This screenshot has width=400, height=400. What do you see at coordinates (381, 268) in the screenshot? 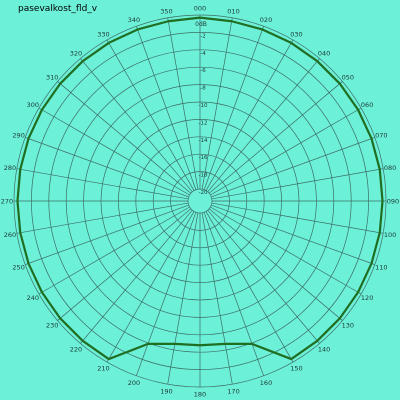
I see `angle-label: 110` at bounding box center [381, 268].